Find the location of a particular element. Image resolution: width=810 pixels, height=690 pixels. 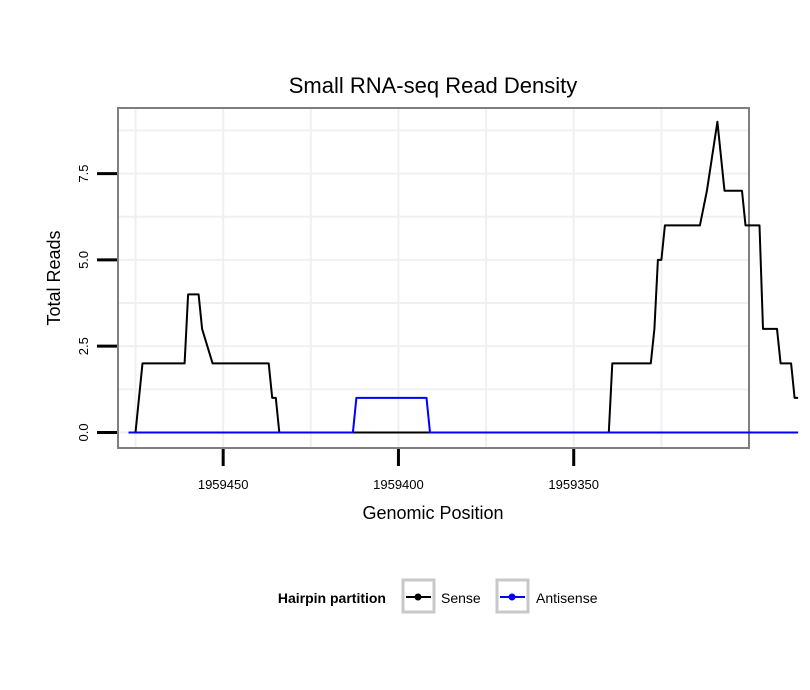

x-tick-label: 1959450 is located at coordinates (223, 484).